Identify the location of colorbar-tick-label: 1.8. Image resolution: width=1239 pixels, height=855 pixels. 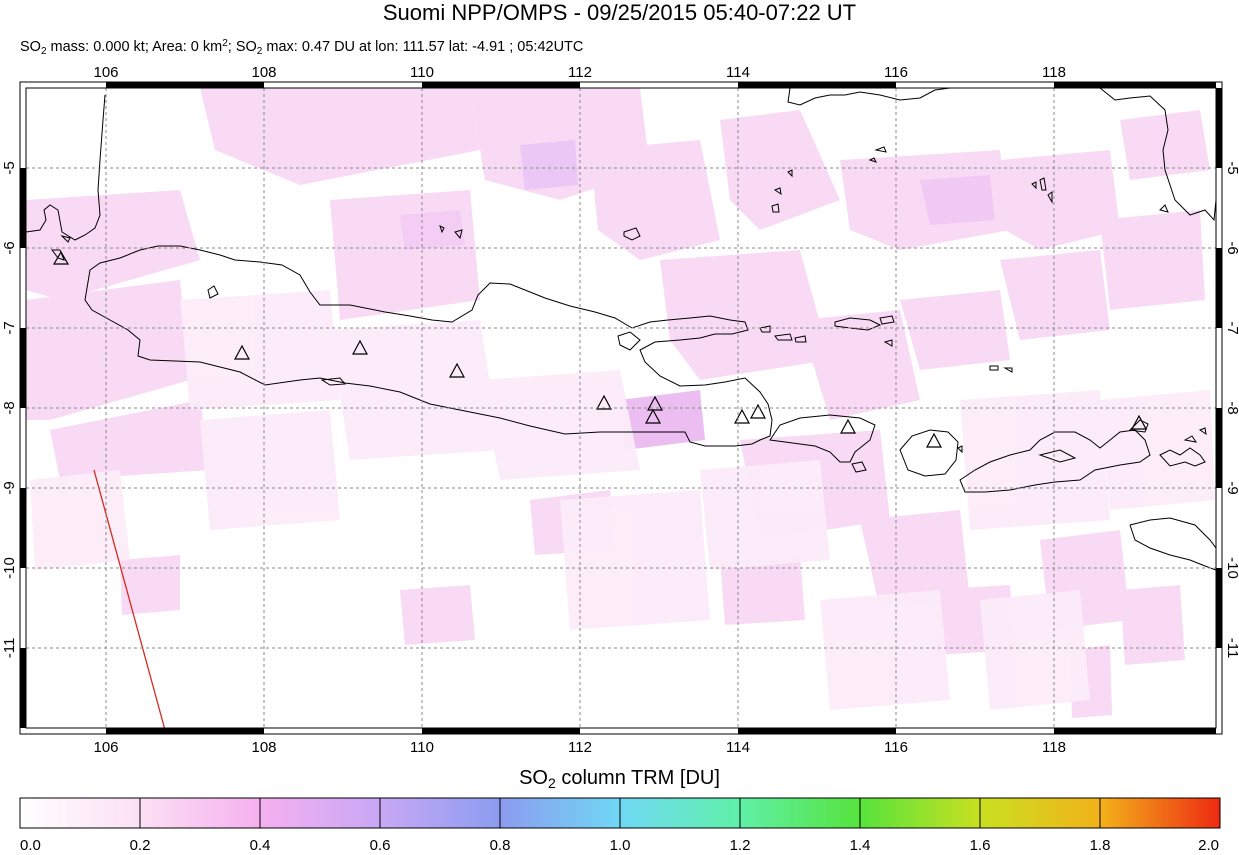
(1100, 845).